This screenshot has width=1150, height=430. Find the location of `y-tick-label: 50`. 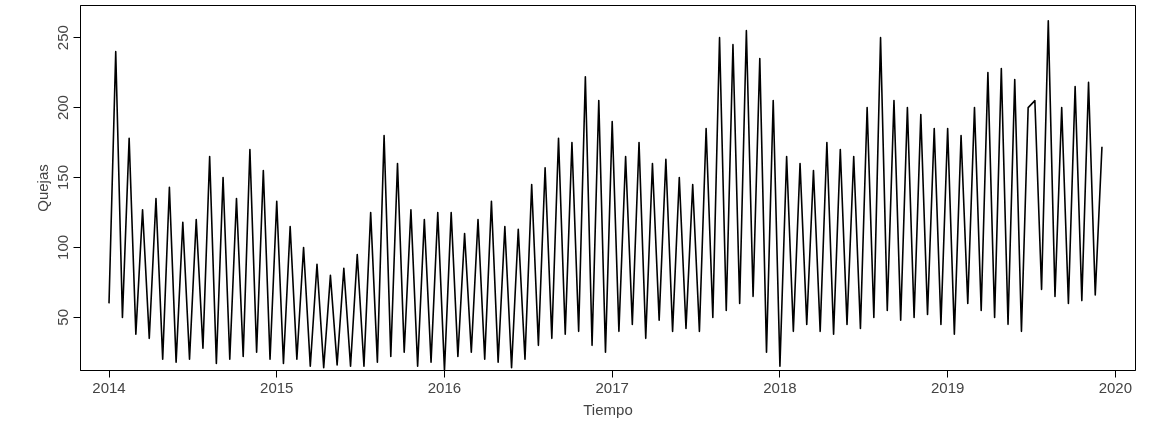

y-tick-label: 50 is located at coordinates (63, 317).